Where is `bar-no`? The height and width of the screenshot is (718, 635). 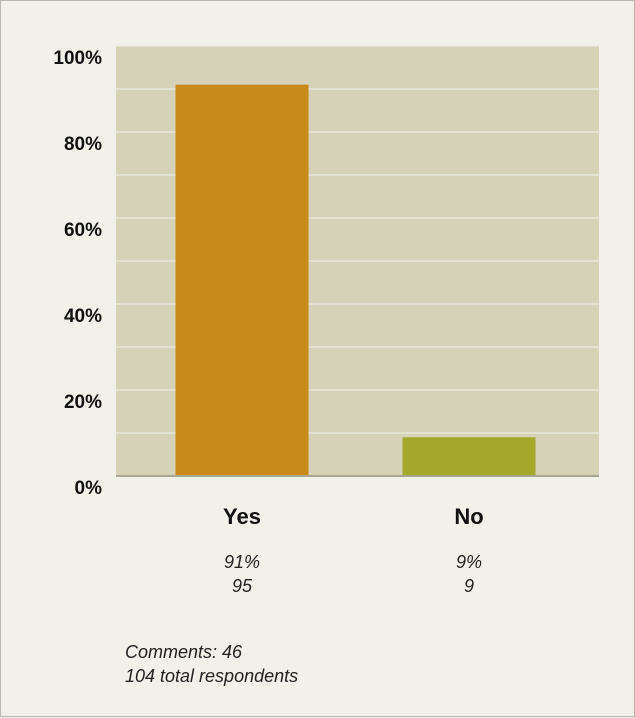 bar-no is located at coordinates (469, 456).